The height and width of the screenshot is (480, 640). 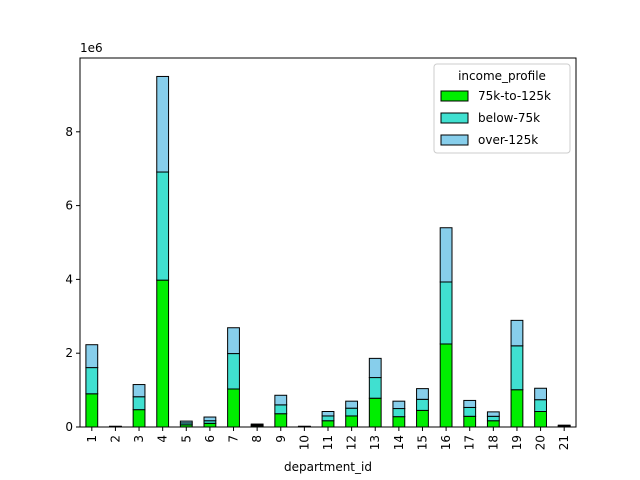 I want to click on x-tick-label: 4, so click(x=163, y=439).